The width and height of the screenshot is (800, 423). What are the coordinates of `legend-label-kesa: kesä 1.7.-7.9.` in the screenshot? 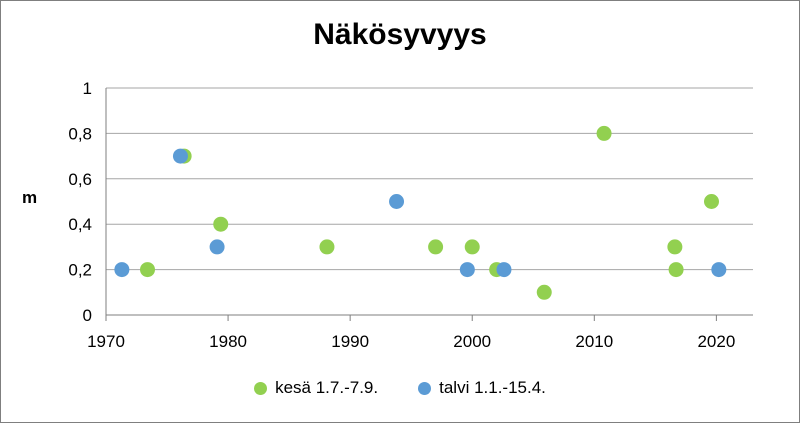 It's located at (327, 387).